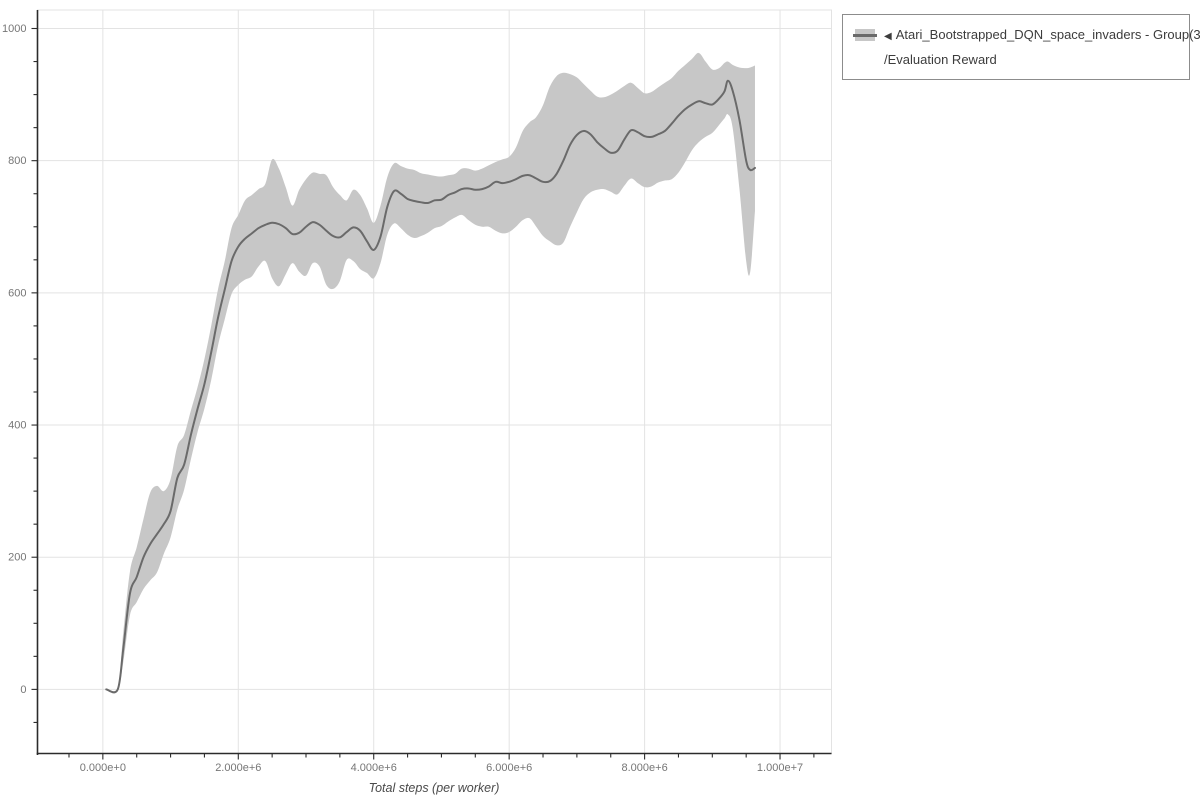 The width and height of the screenshot is (1200, 800). I want to click on y-tick-label: 0, so click(23, 690).